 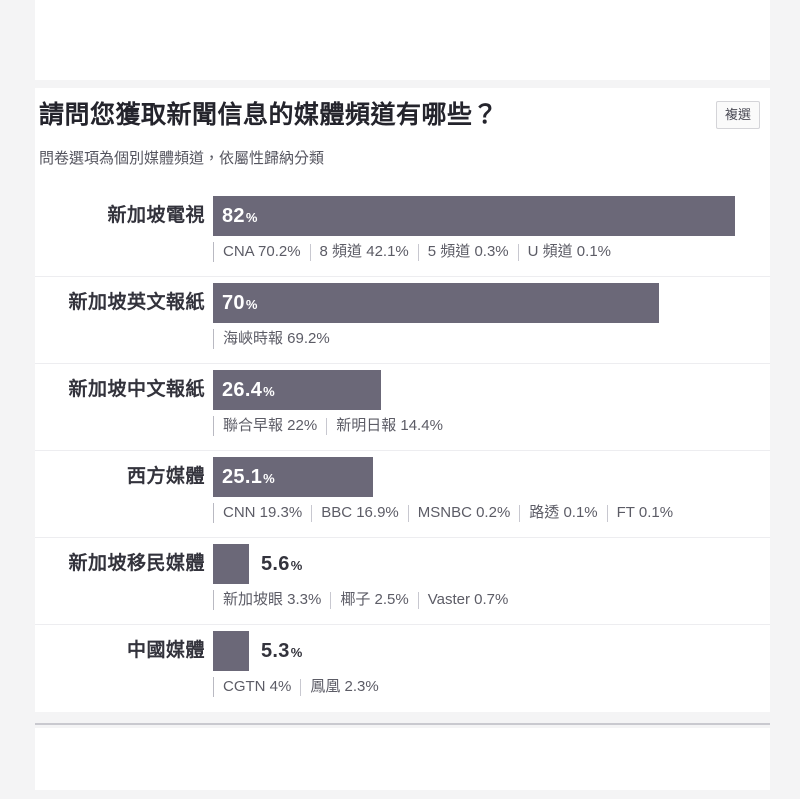 What do you see at coordinates (563, 512) in the screenshot?
I see `subitem: 路透 0.1%` at bounding box center [563, 512].